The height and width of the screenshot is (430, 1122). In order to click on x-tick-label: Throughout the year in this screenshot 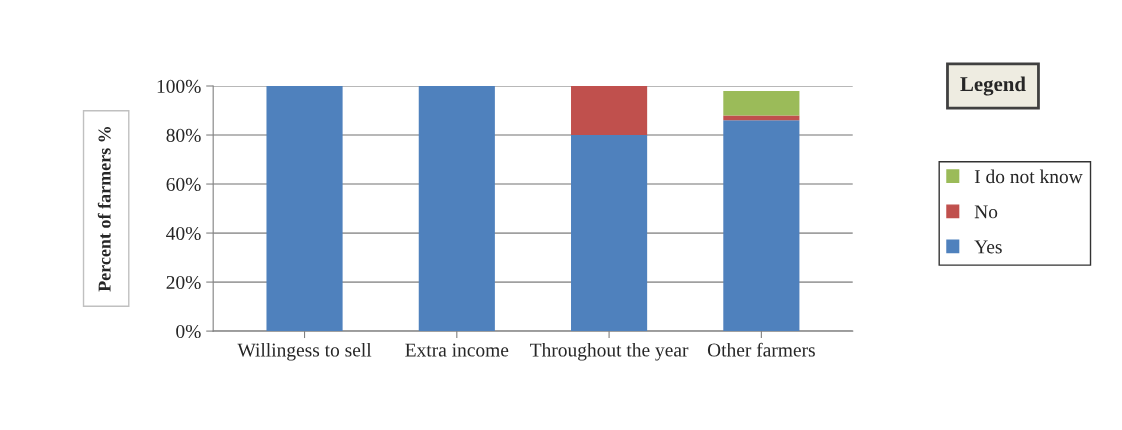, I will do `click(609, 351)`.